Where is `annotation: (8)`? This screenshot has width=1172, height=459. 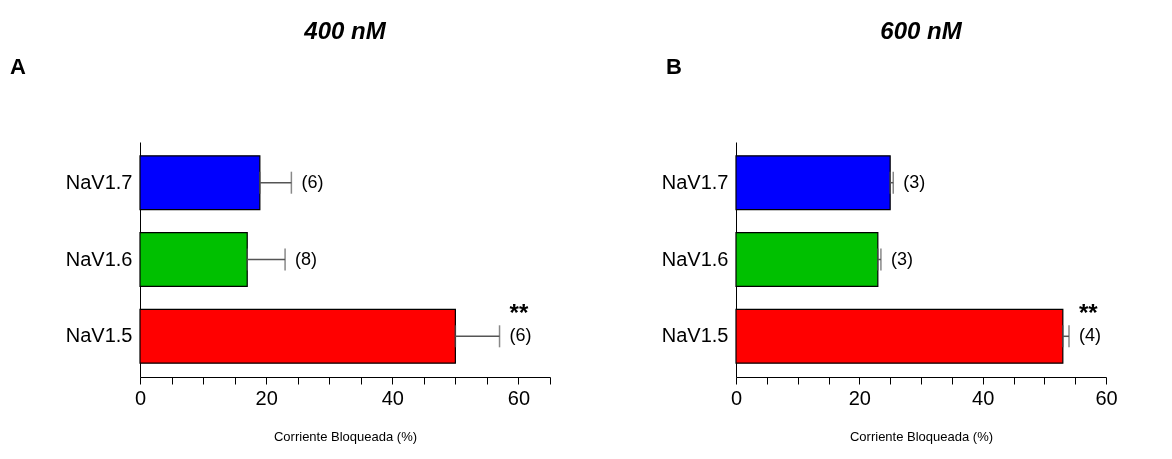 annotation: (8) is located at coordinates (306, 258).